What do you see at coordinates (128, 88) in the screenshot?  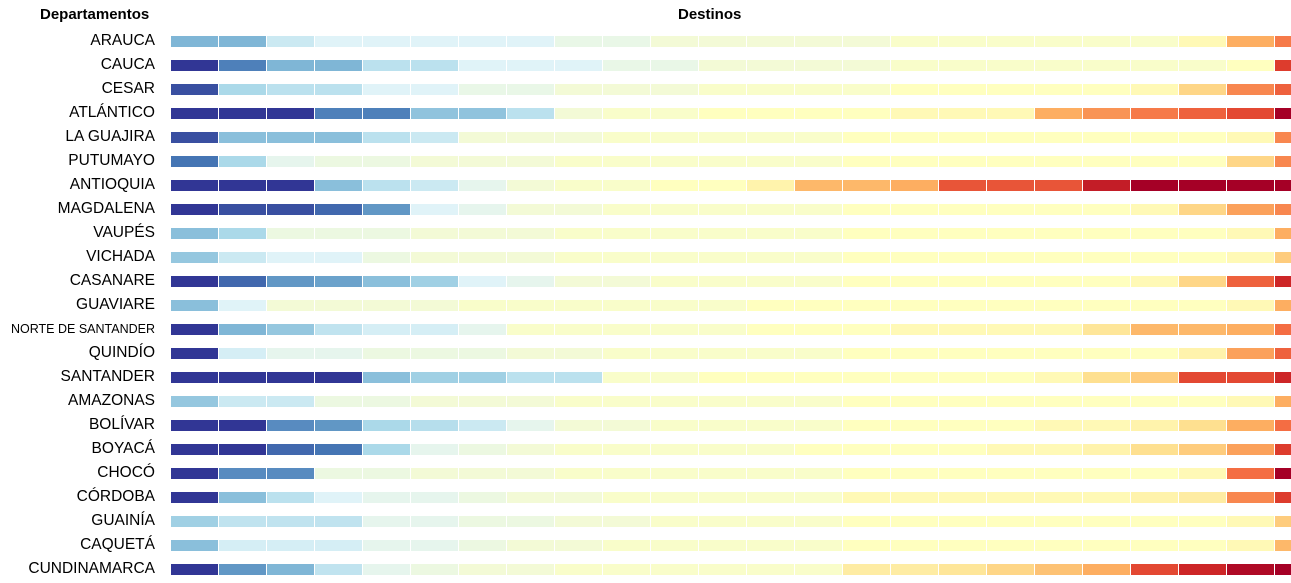 I see `row-label: CESAR` at bounding box center [128, 88].